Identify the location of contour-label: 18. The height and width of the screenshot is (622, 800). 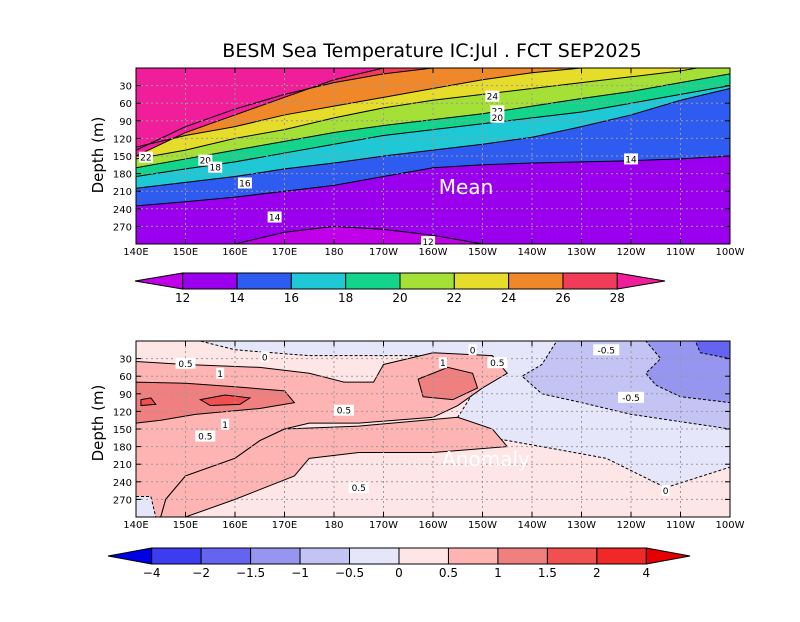
(215, 169).